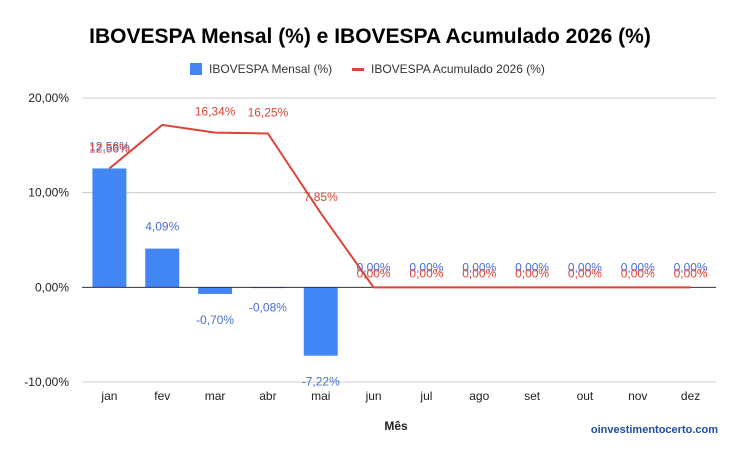  I want to click on x-tick-label: fev, so click(162, 396).